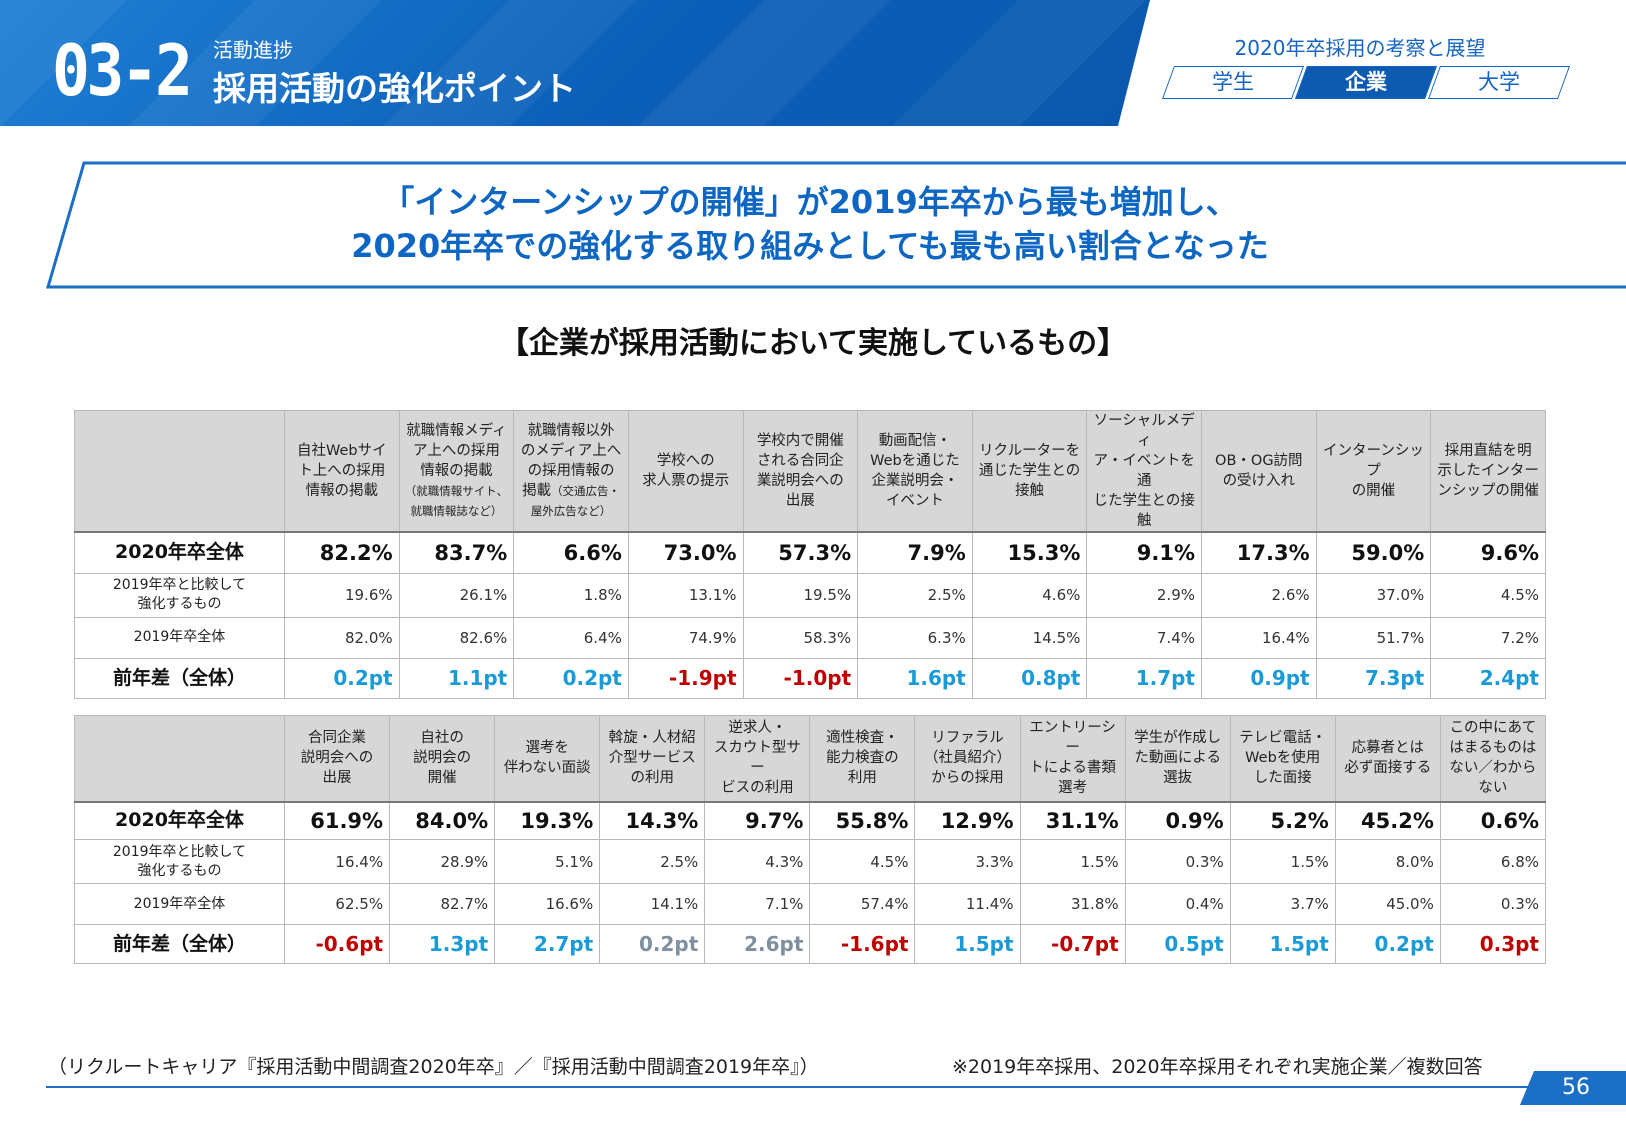 The width and height of the screenshot is (1626, 1125). Describe the element at coordinates (757, 728) in the screenshot. I see `column-header-text: 逆求人・` at that location.